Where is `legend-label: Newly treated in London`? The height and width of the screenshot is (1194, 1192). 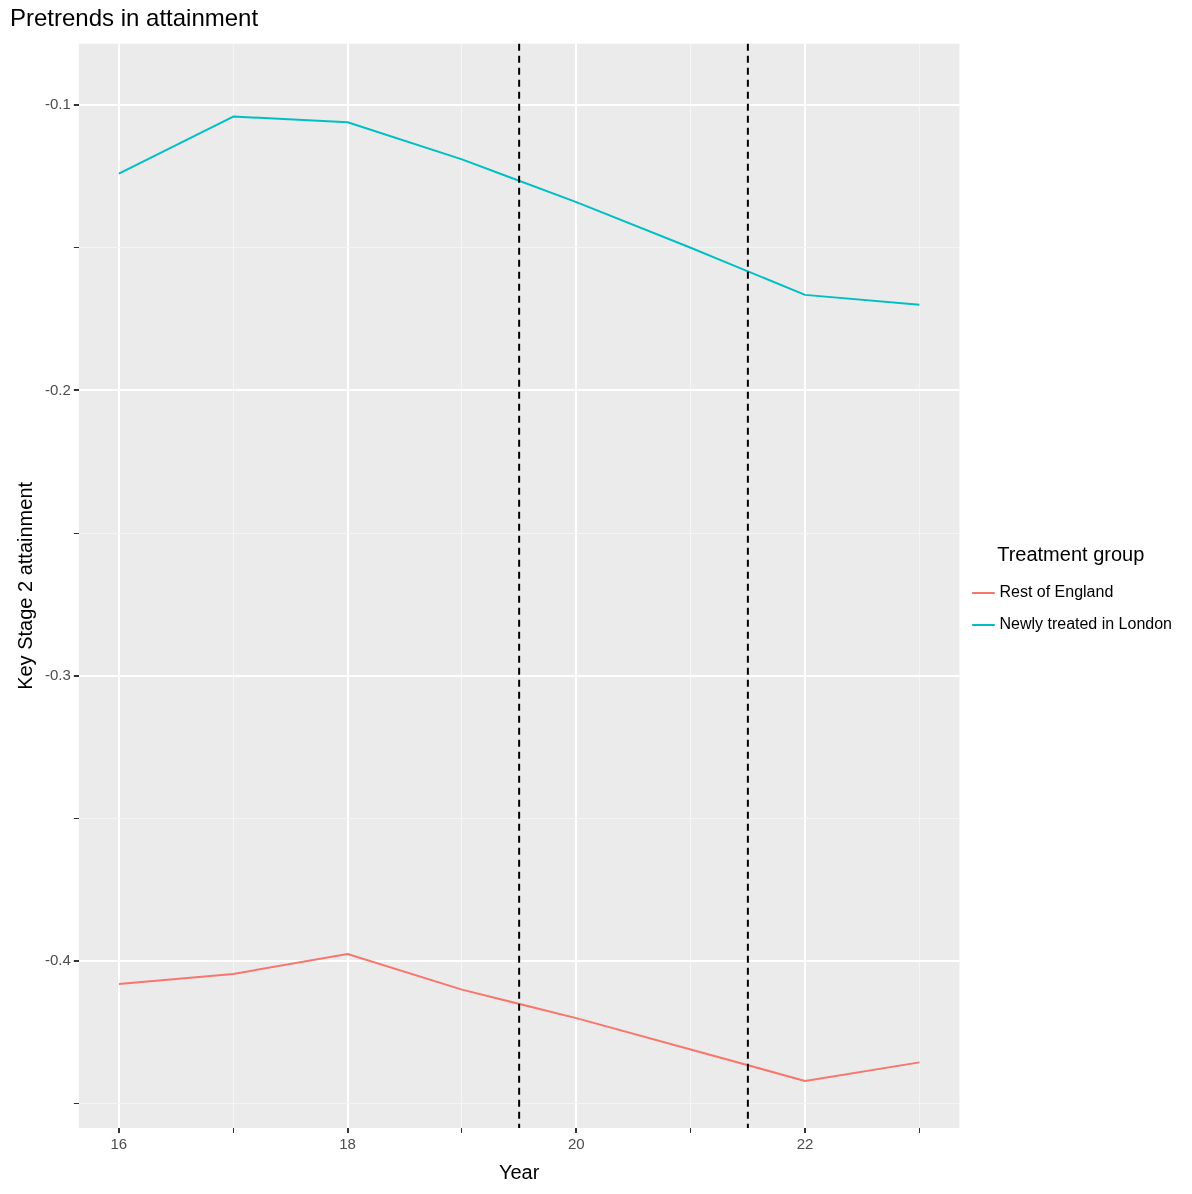 legend-label: Newly treated in London is located at coordinates (1086, 624).